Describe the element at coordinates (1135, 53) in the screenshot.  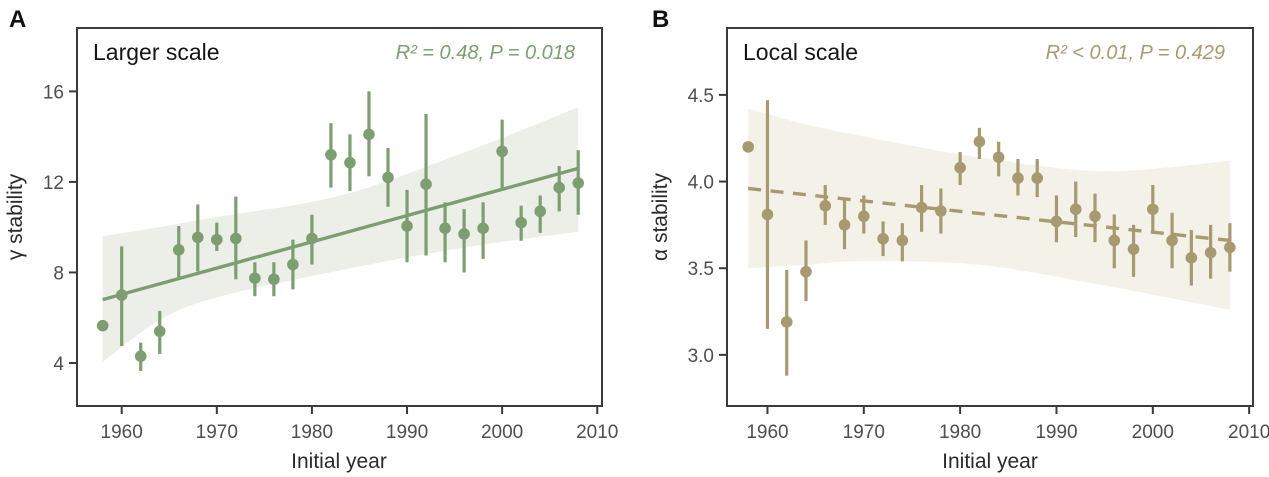
I see `panel-b-stats: R² < 0.01, P = 0.429` at that location.